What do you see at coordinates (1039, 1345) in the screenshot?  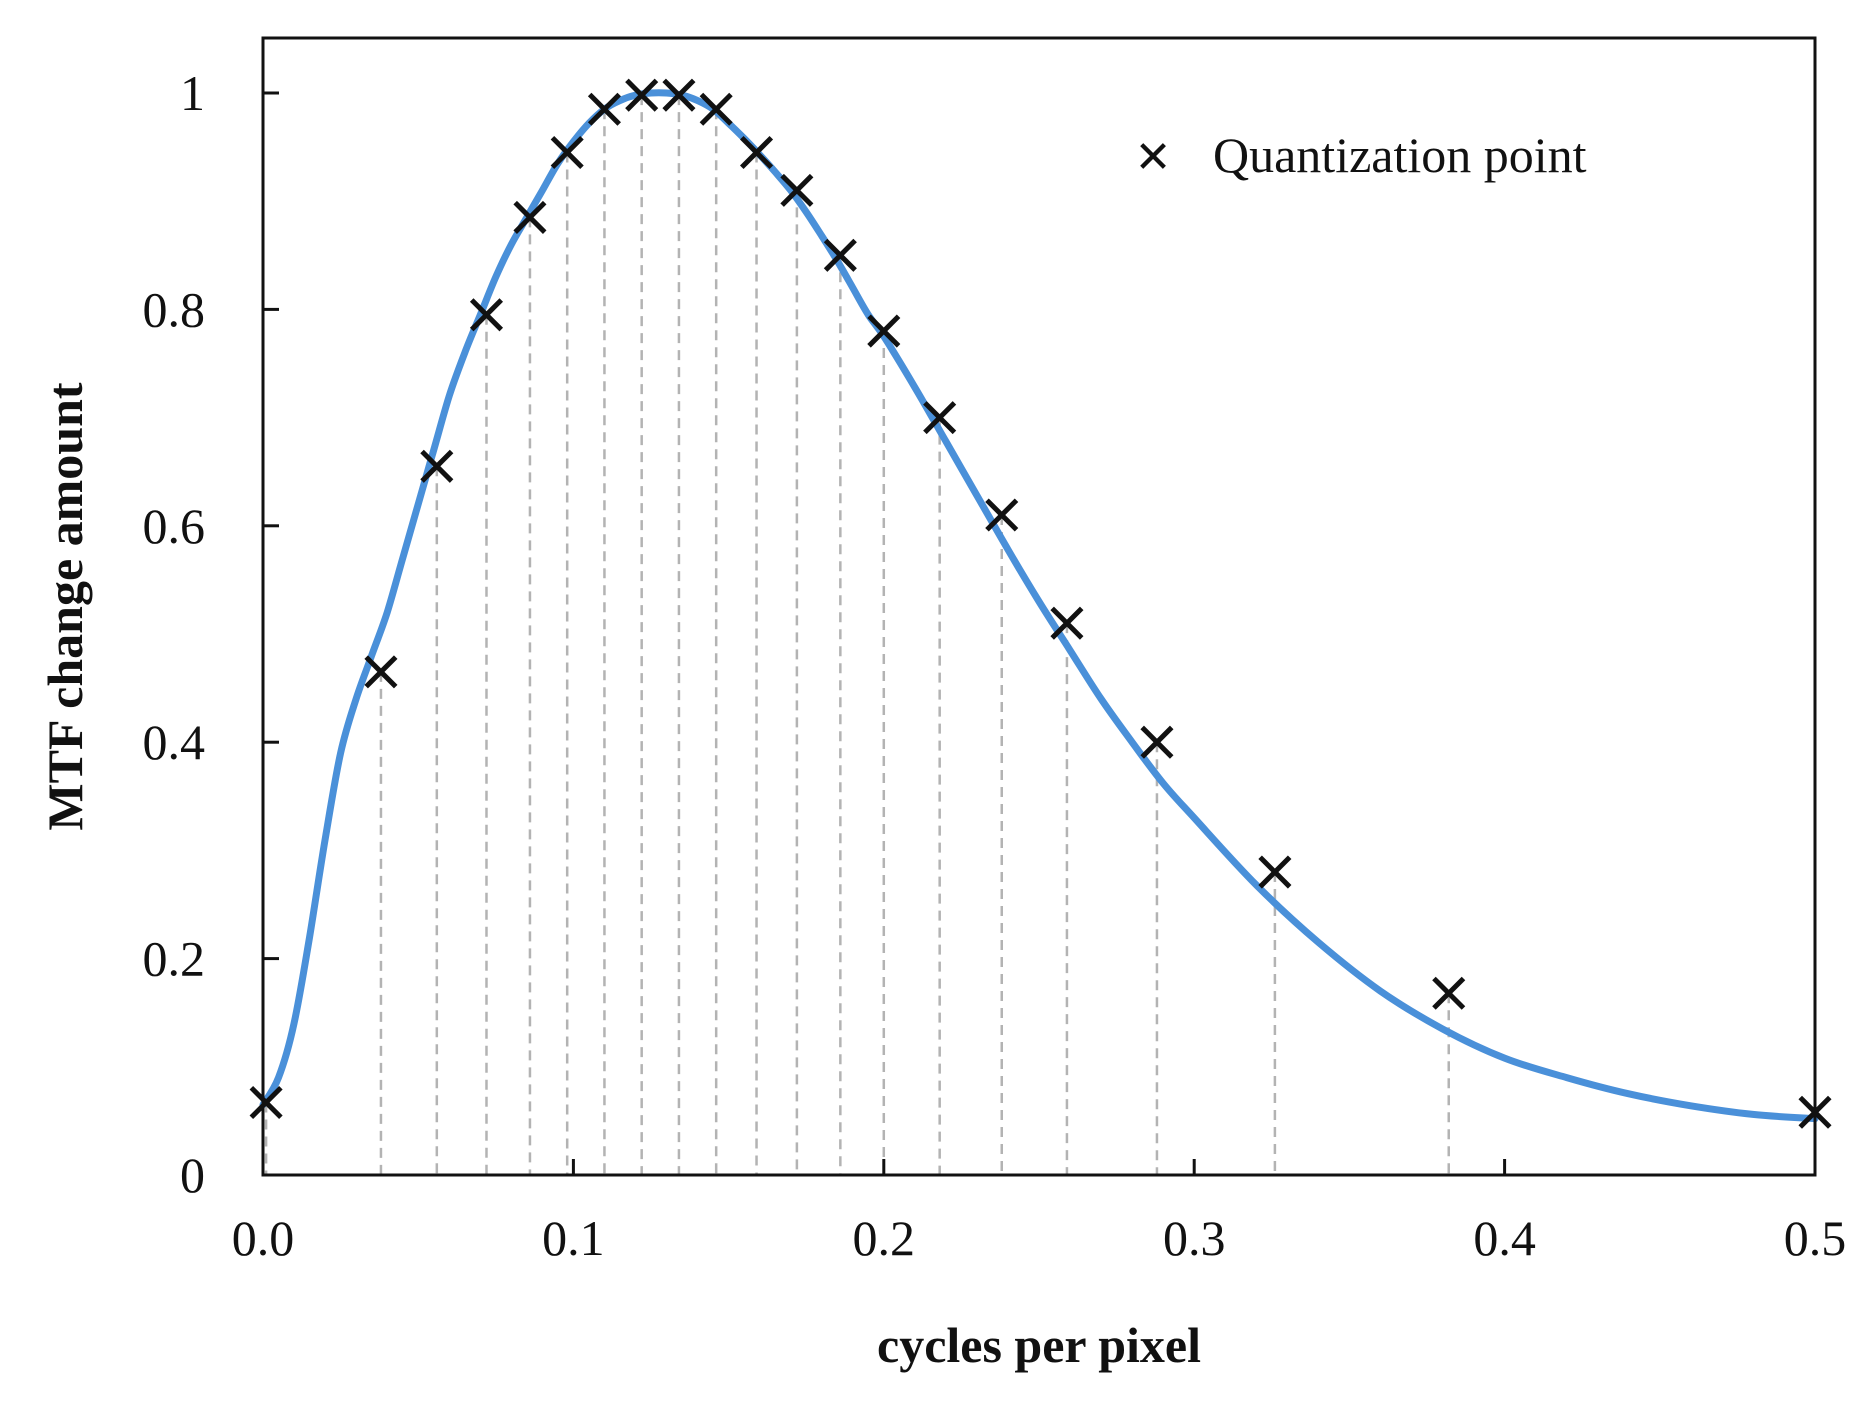 I see `x-axis-title: cycles per pixel` at bounding box center [1039, 1345].